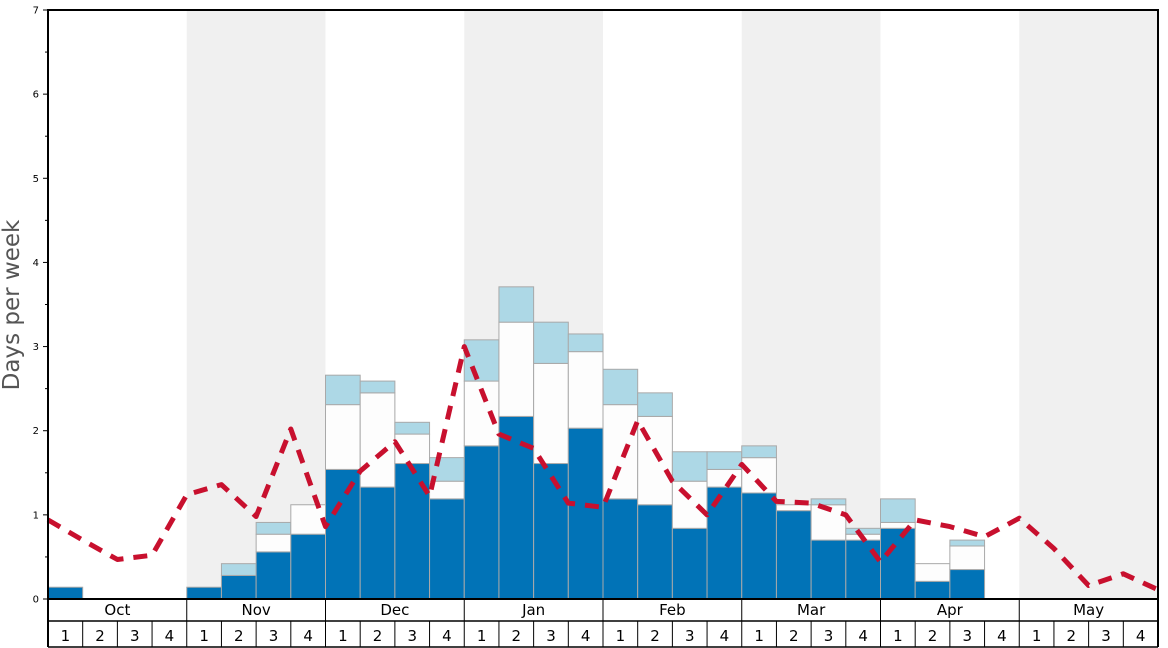  Describe the element at coordinates (672, 610) in the screenshot. I see `month-label: Feb` at that location.